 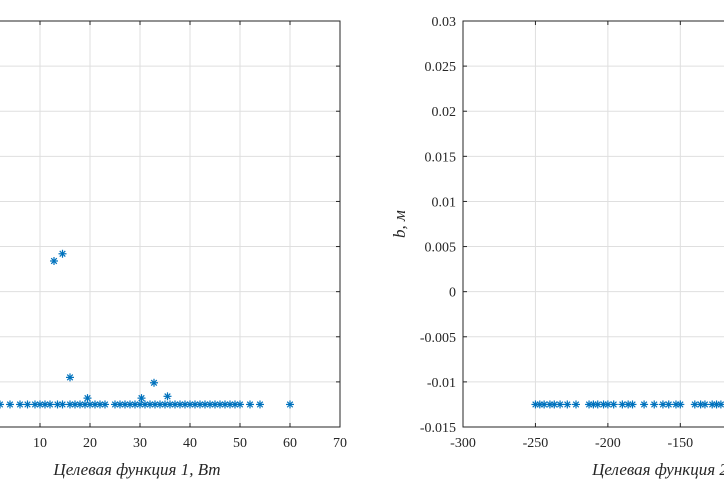 What do you see at coordinates (444, 202) in the screenshot?
I see `y-tick-label: 0.01` at bounding box center [444, 202].